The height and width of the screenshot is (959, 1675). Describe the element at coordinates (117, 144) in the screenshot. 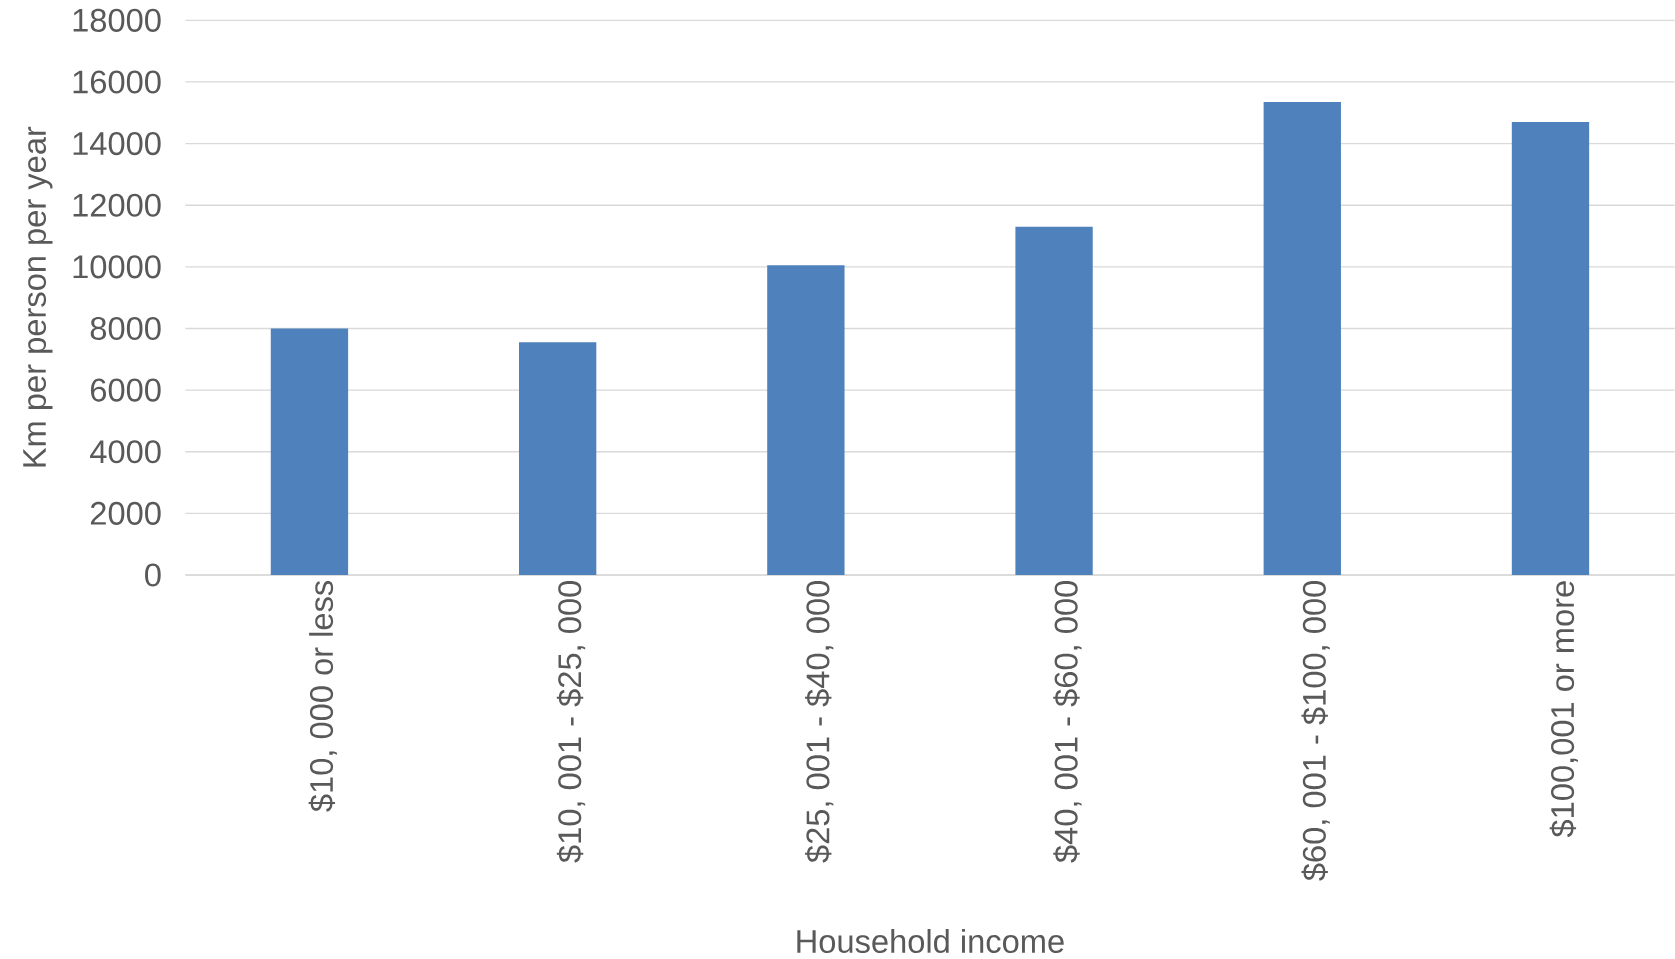

I see `y-tick-label: 14000` at that location.